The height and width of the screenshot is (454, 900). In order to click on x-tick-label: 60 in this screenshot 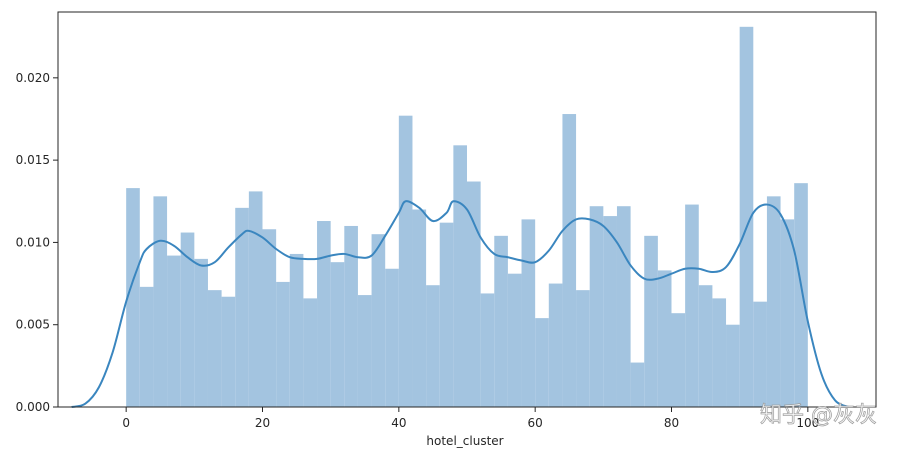, I will do `click(535, 423)`.